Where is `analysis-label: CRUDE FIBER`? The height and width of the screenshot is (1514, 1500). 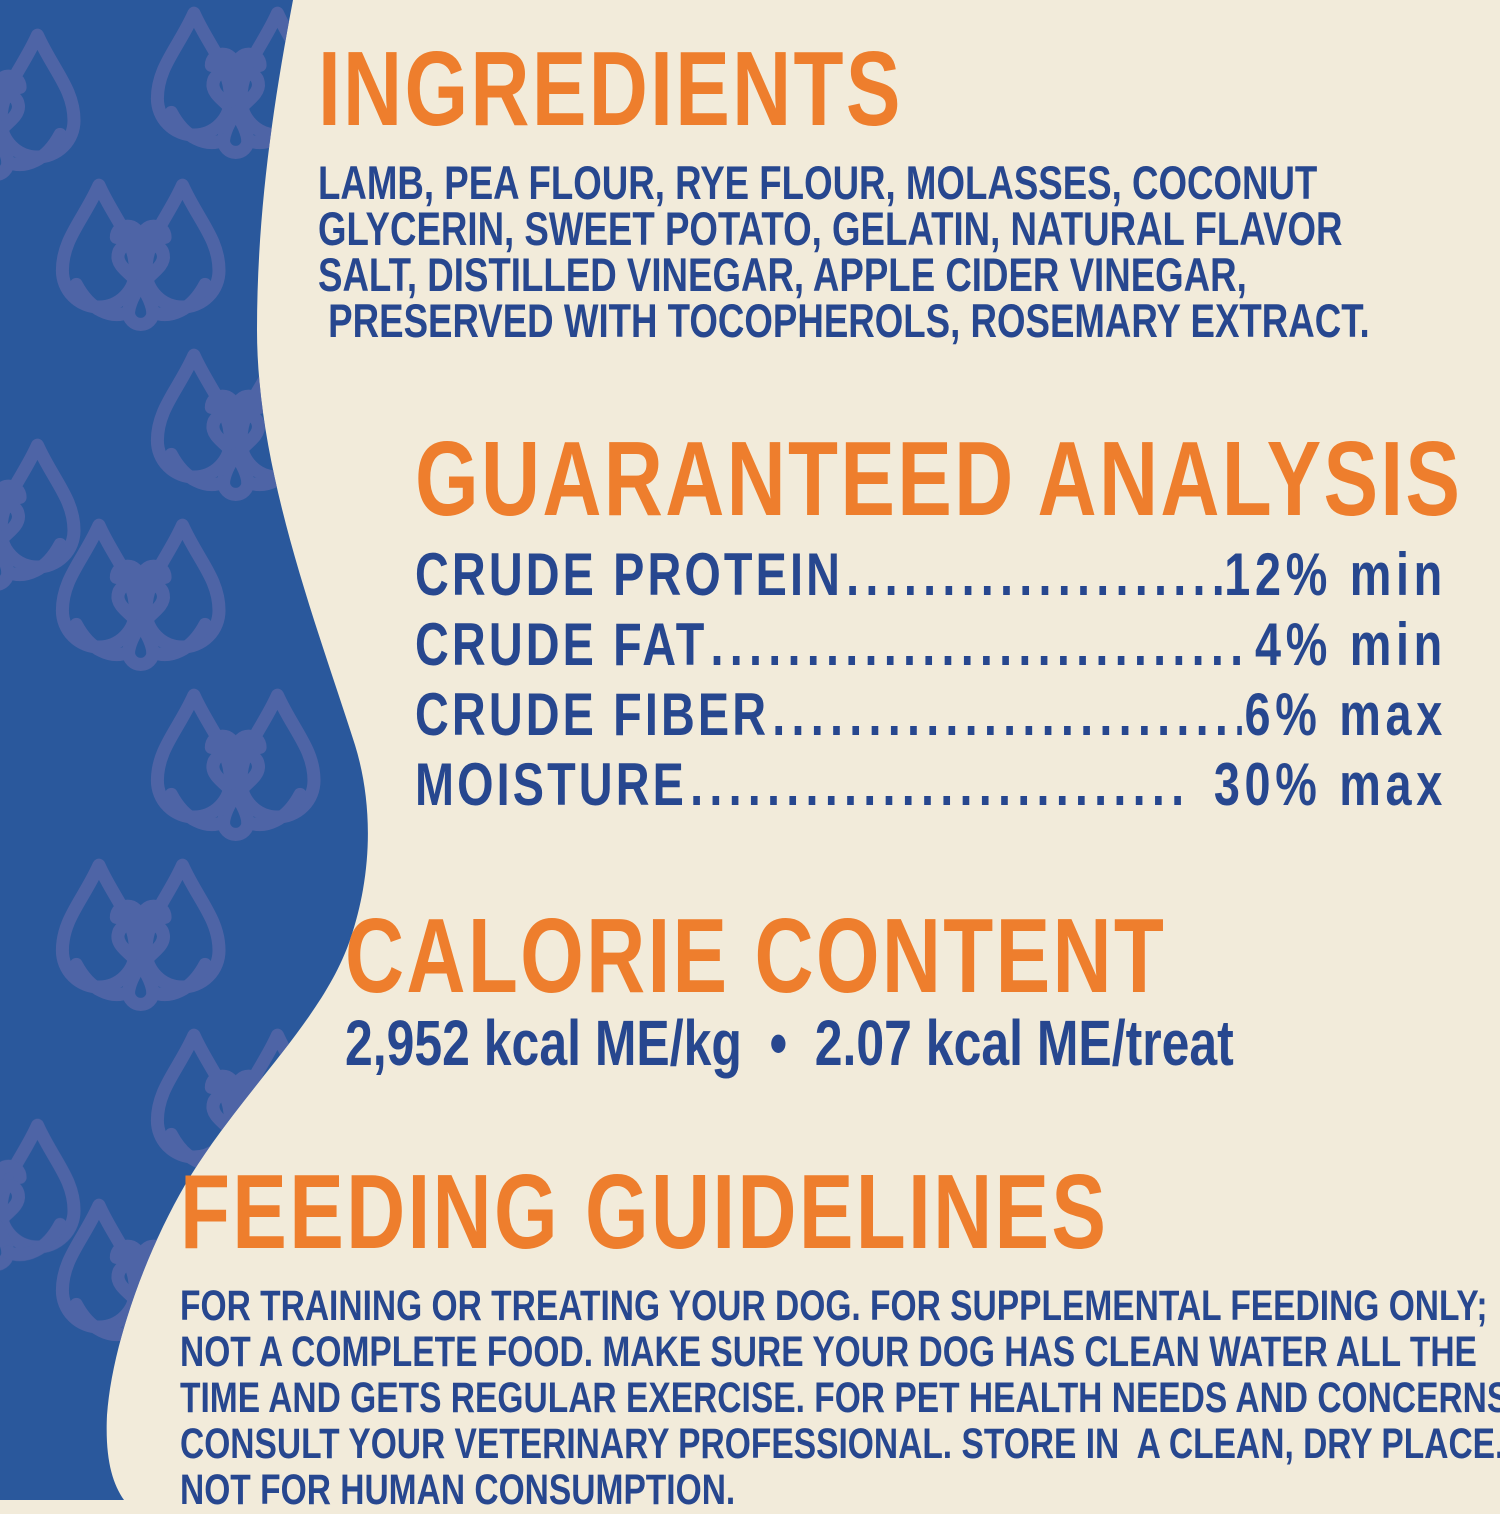 analysis-label: CRUDE FIBER is located at coordinates (592, 714).